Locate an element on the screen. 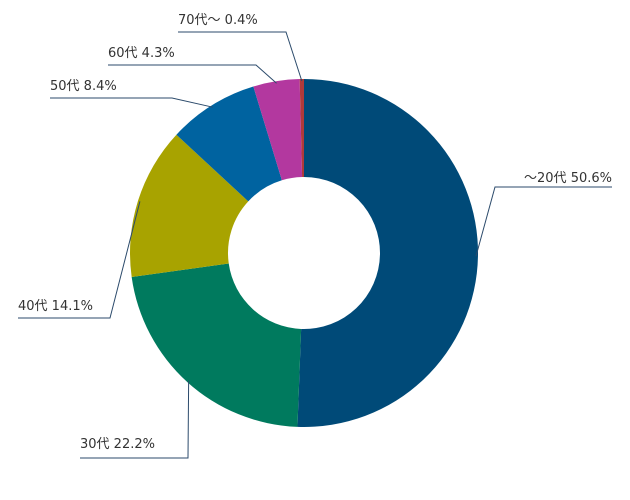 This screenshot has width=630, height=500. slice-label-3: 40代 14.1% is located at coordinates (55, 306).